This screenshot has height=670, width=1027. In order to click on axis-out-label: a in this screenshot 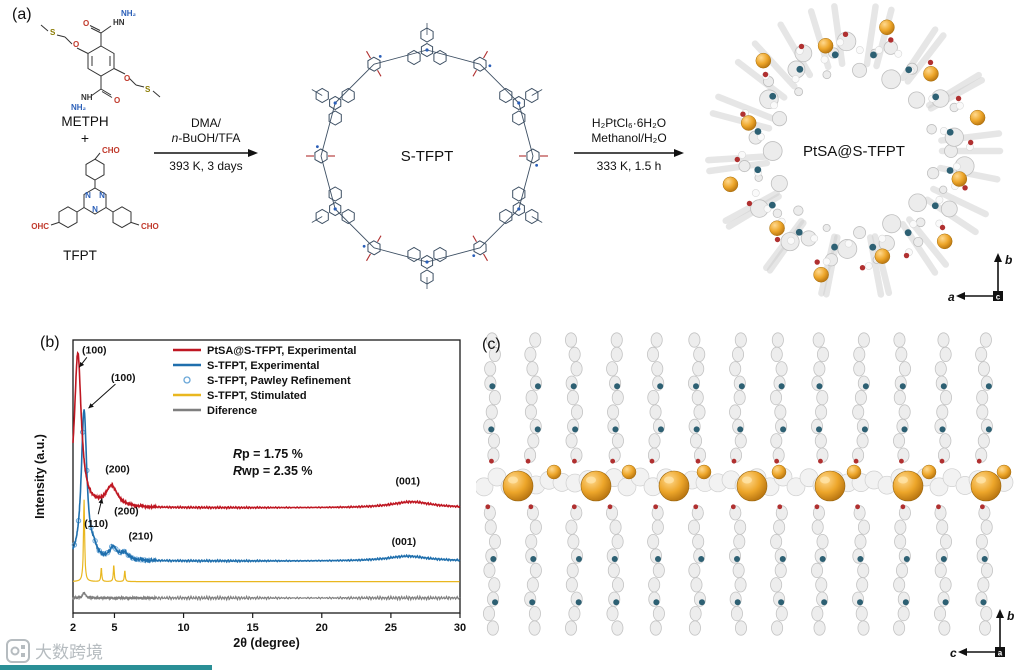, I will do `click(1000, 653)`.